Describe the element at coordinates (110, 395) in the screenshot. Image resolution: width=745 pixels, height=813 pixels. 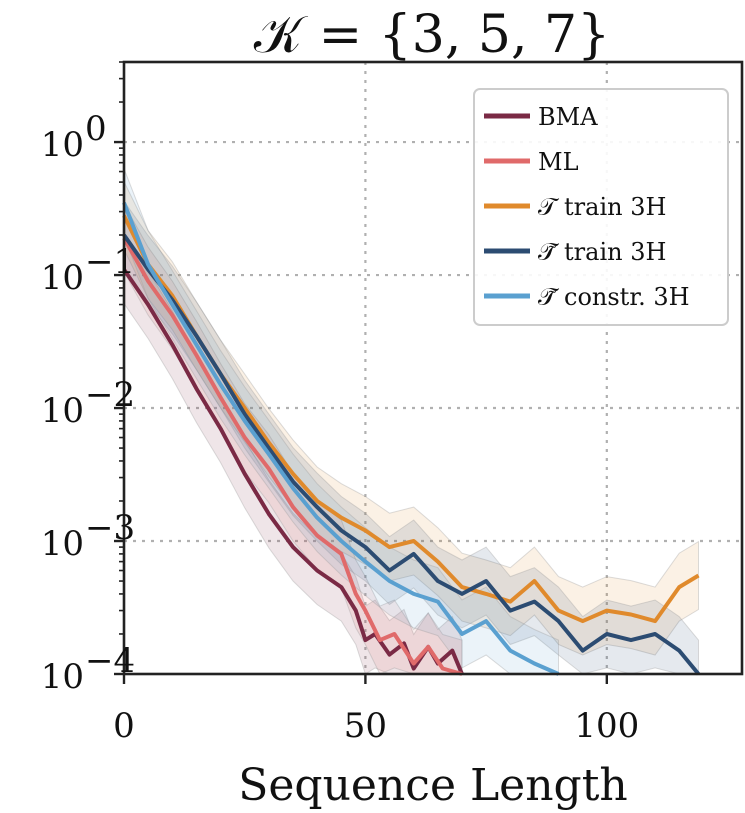
I see `y-tick-exponent: −2` at that location.